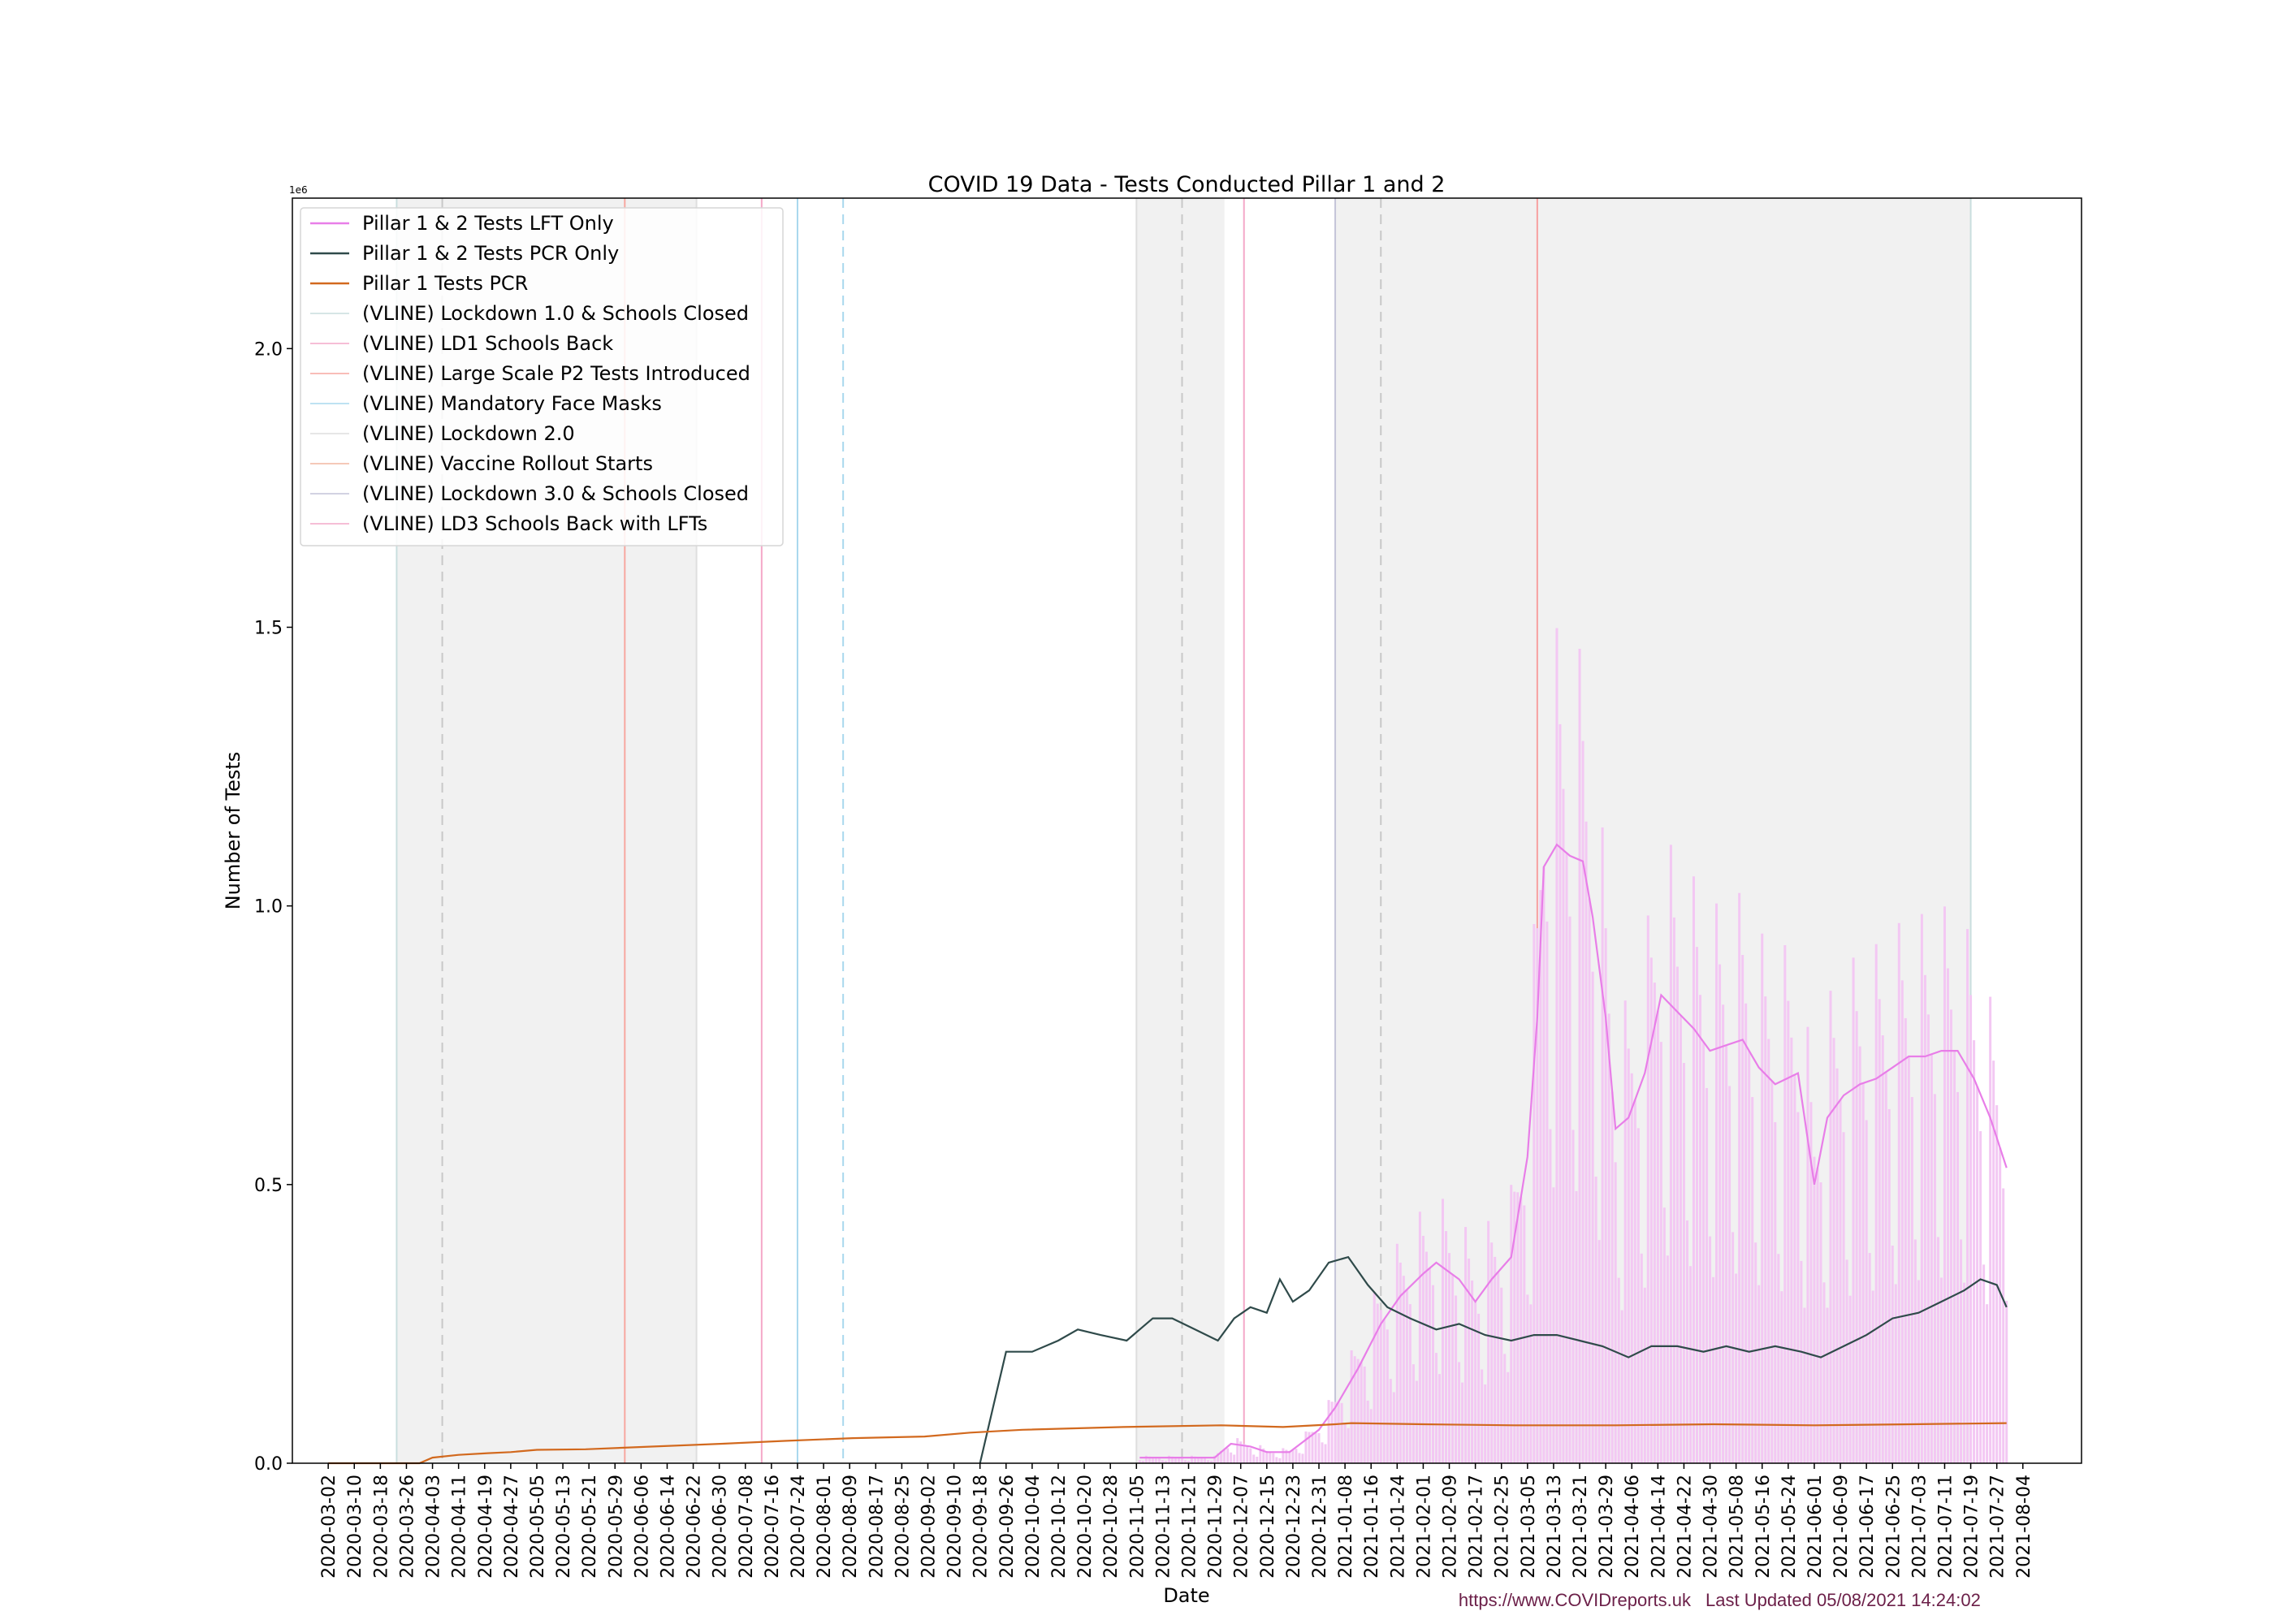  Describe the element at coordinates (233, 831) in the screenshot. I see `y-axis-label: Number of Tests` at that location.